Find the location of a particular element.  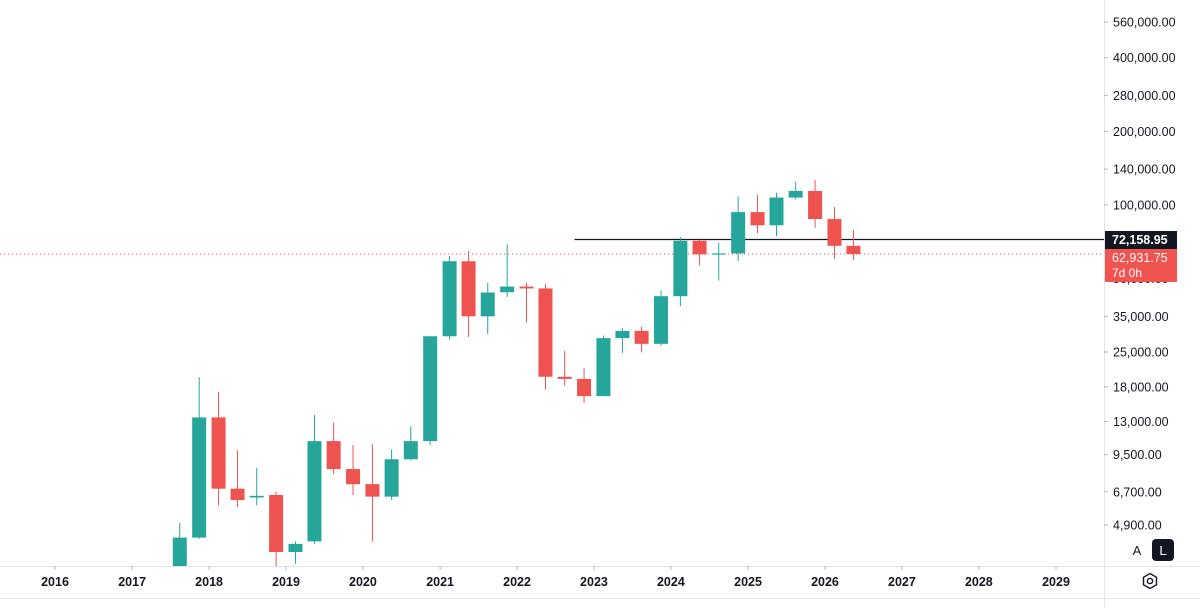

auto-scale-button: A is located at coordinates (1137, 550).